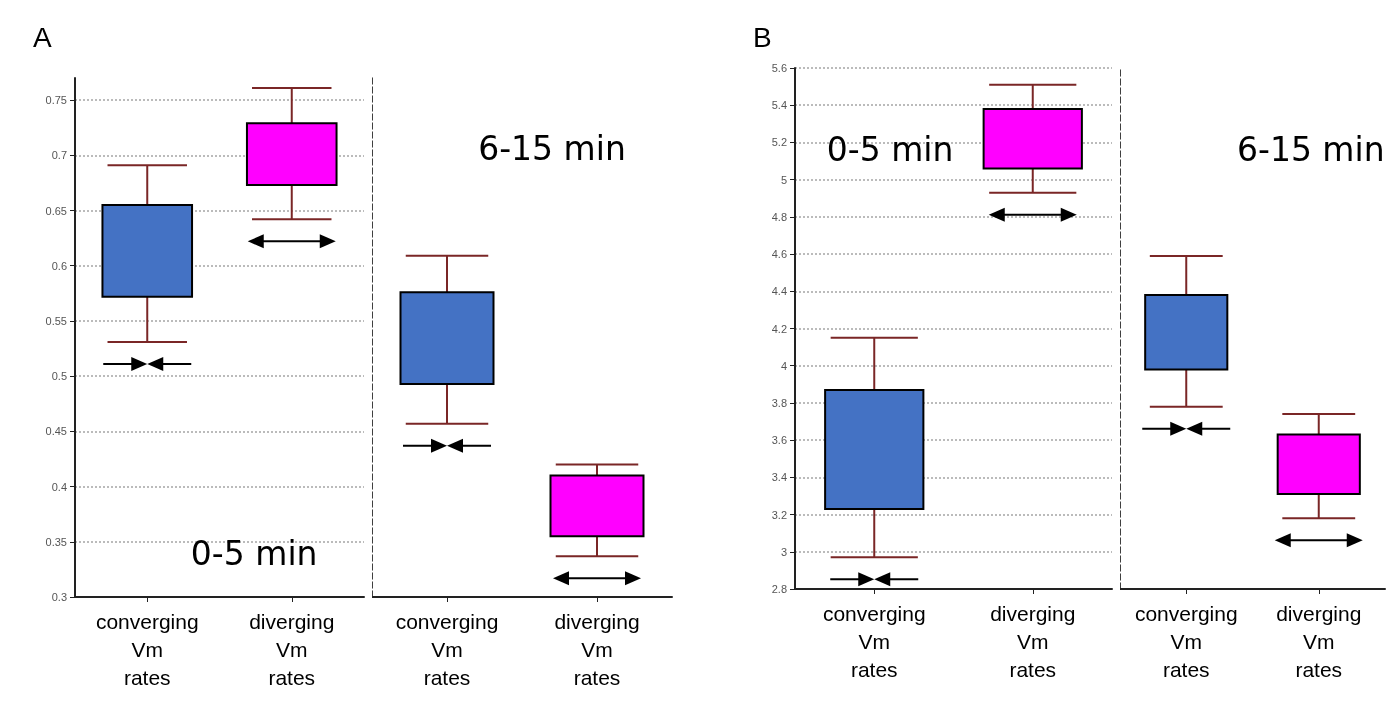 This screenshot has height=707, width=1397. What do you see at coordinates (59, 597) in the screenshot?
I see `y-tick-label: 0.3` at bounding box center [59, 597].